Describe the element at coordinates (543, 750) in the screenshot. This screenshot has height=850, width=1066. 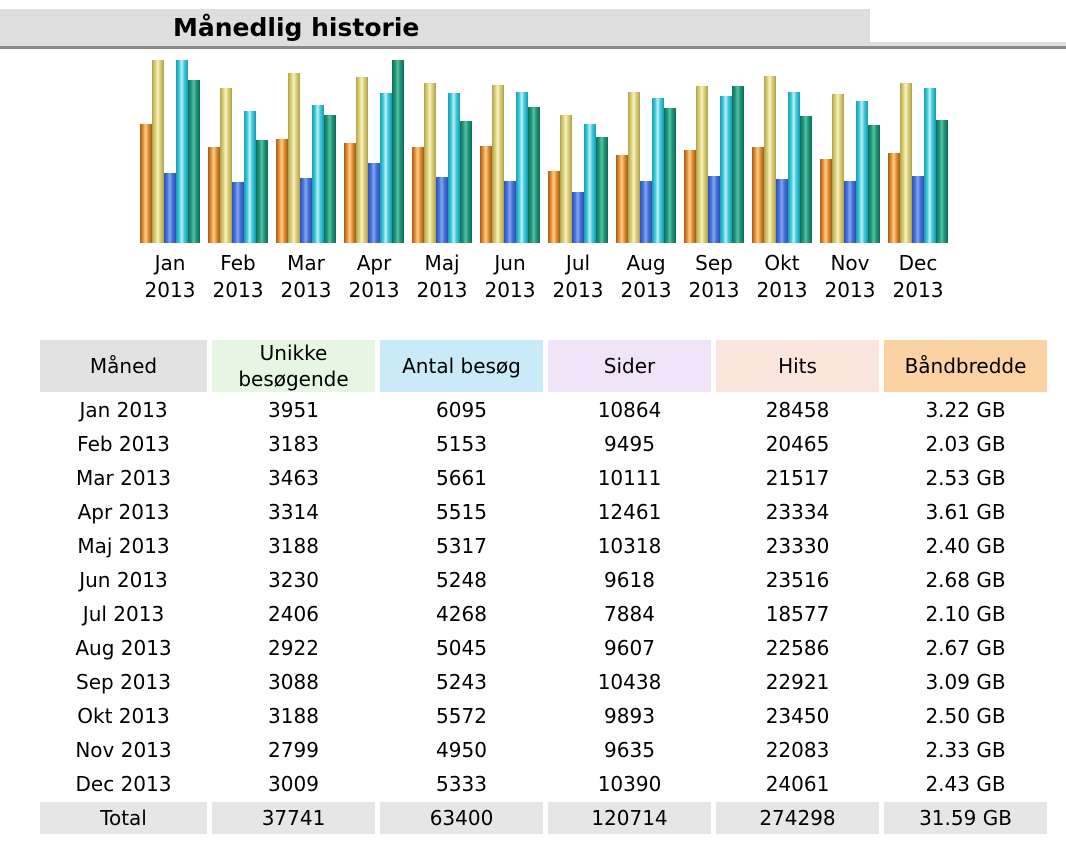
I see `table-row: Nov 2013 2799 4950 9635 22083 2.33 GB` at that location.